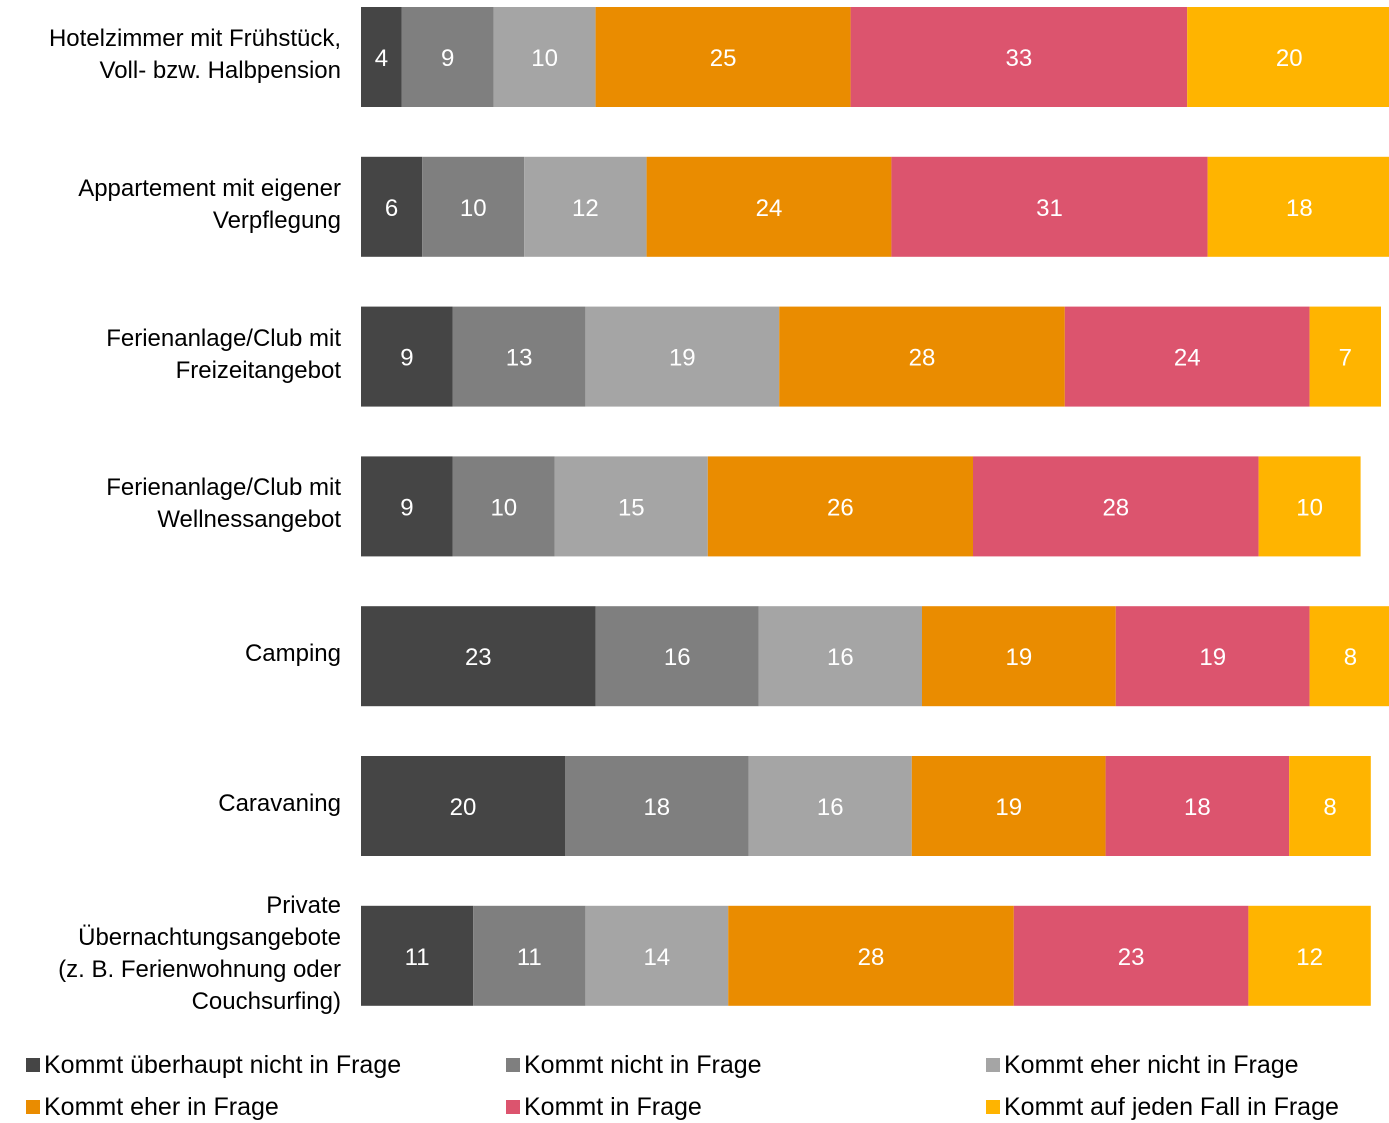  Describe the element at coordinates (643, 1064) in the screenshot. I see `legend-label: Kommt nicht in Frage` at that location.